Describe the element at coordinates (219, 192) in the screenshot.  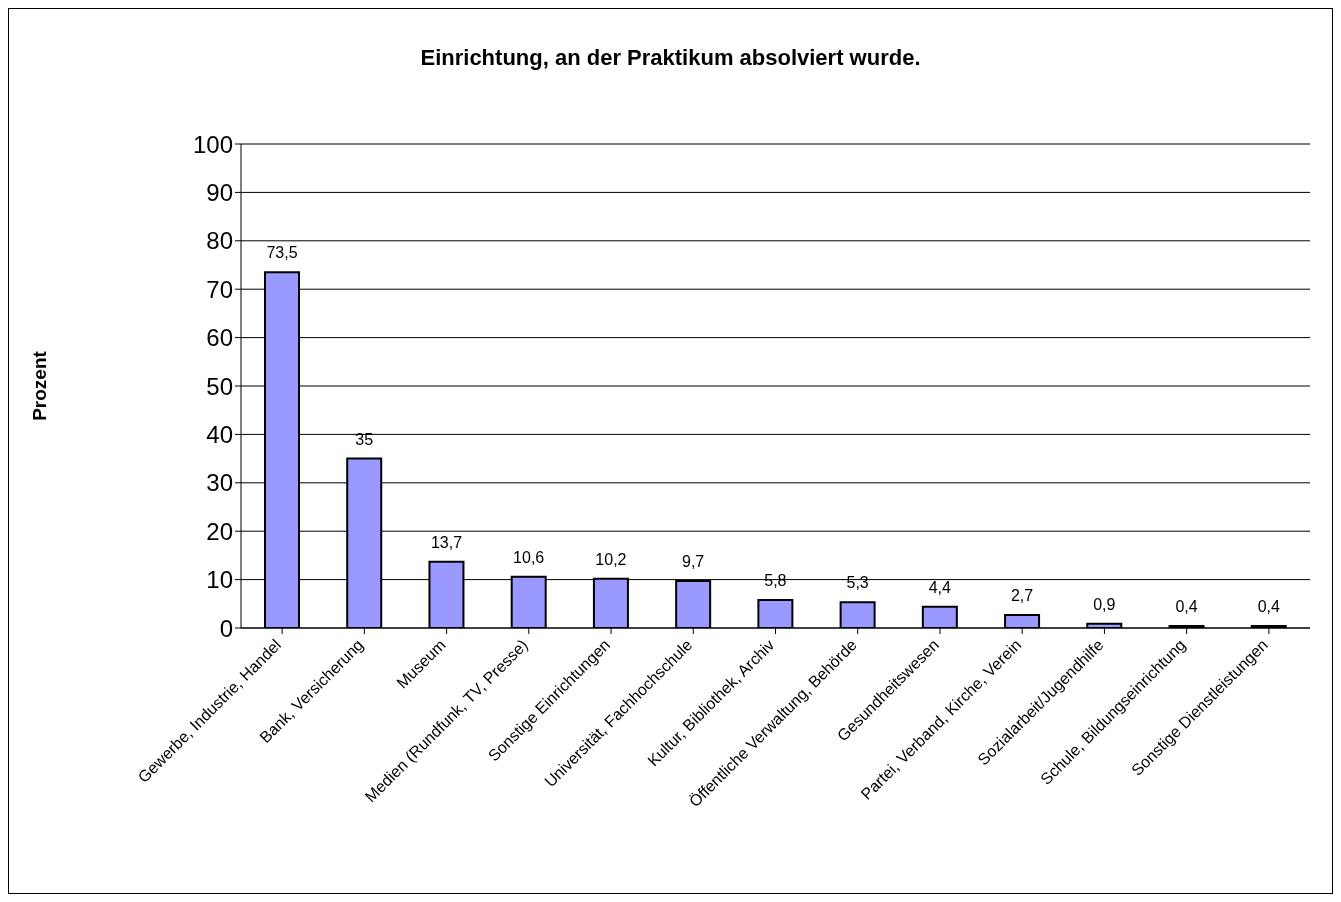
I see `y-tick-label: 90` at that location.